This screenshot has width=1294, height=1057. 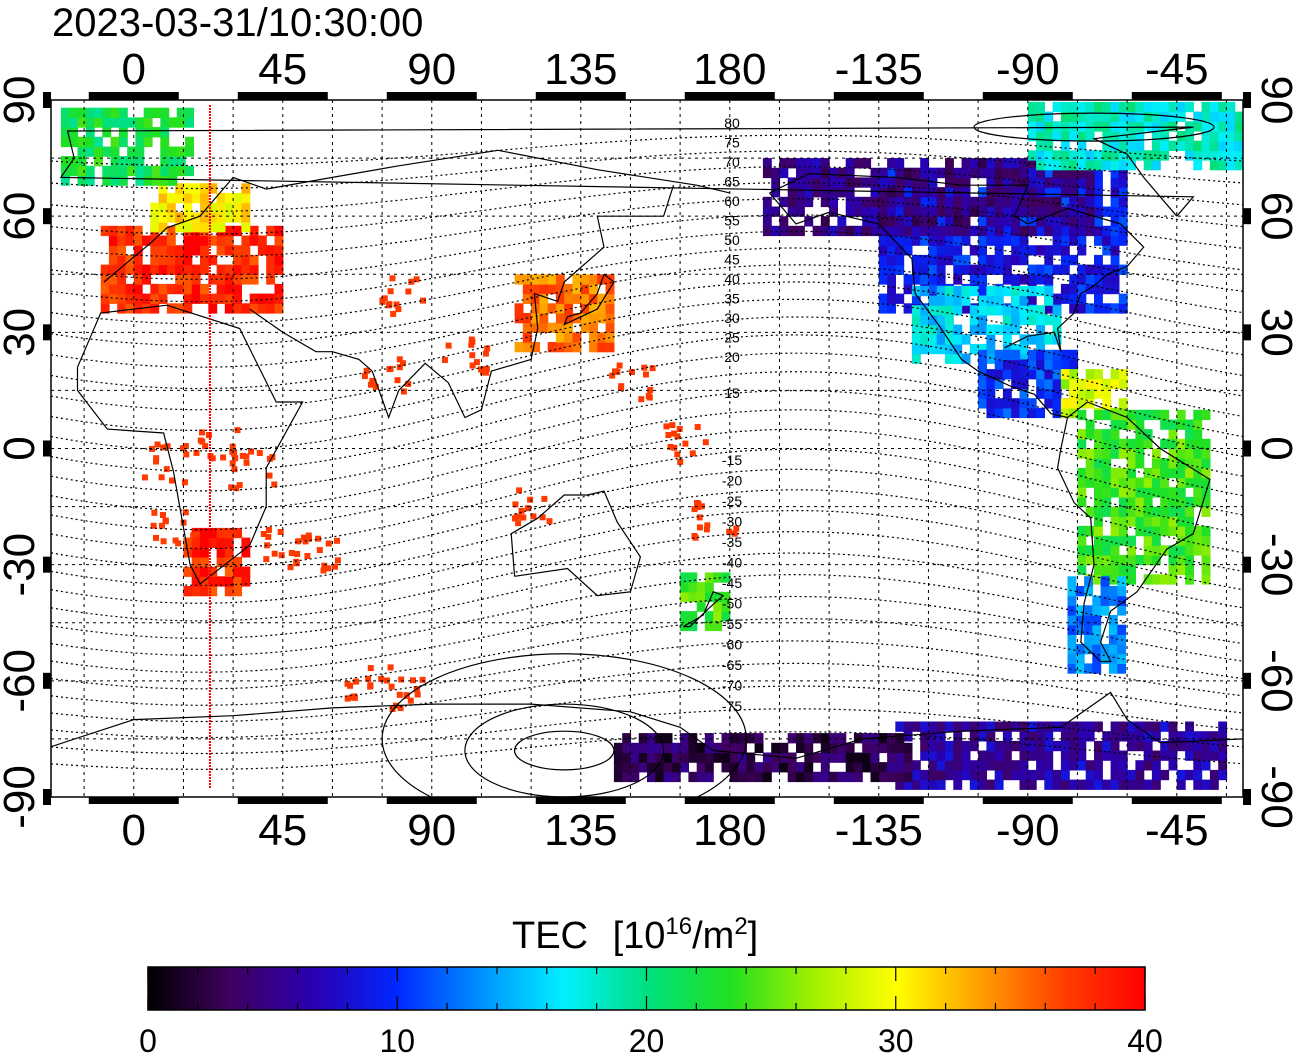 What do you see at coordinates (22, 448) in the screenshot?
I see `y-left-label: 0` at bounding box center [22, 448].